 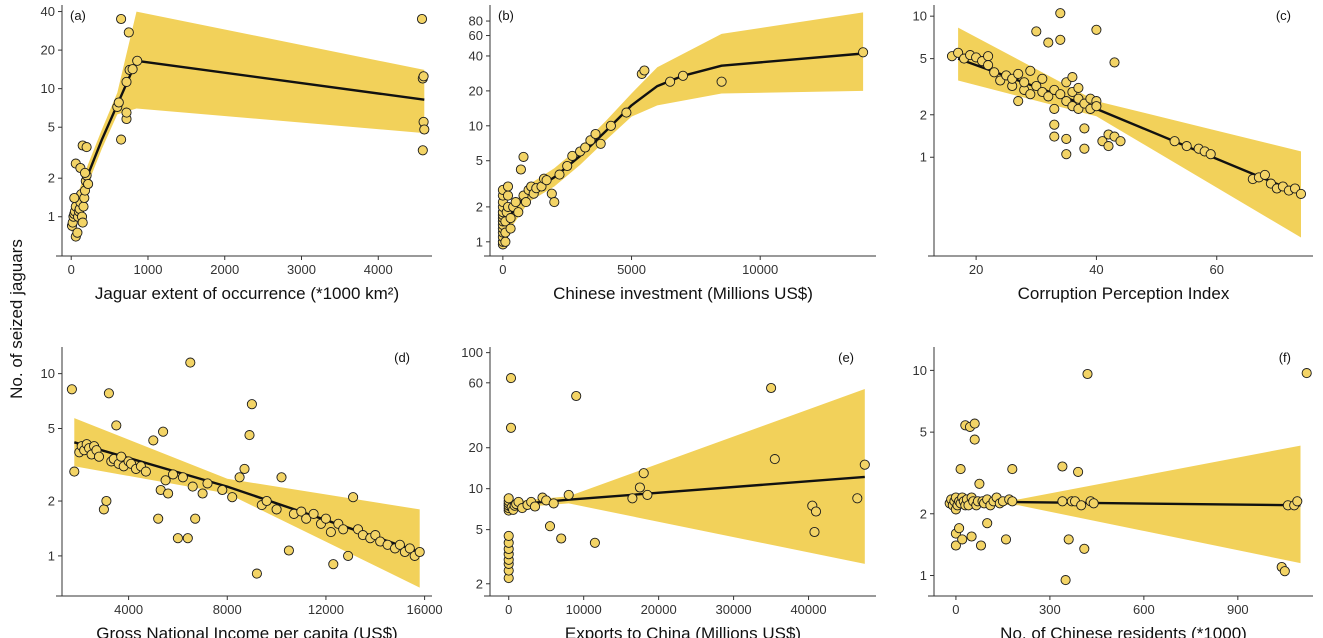 What do you see at coordinates (506, 15) in the screenshot?
I see `panel-letter: (b)` at bounding box center [506, 15].